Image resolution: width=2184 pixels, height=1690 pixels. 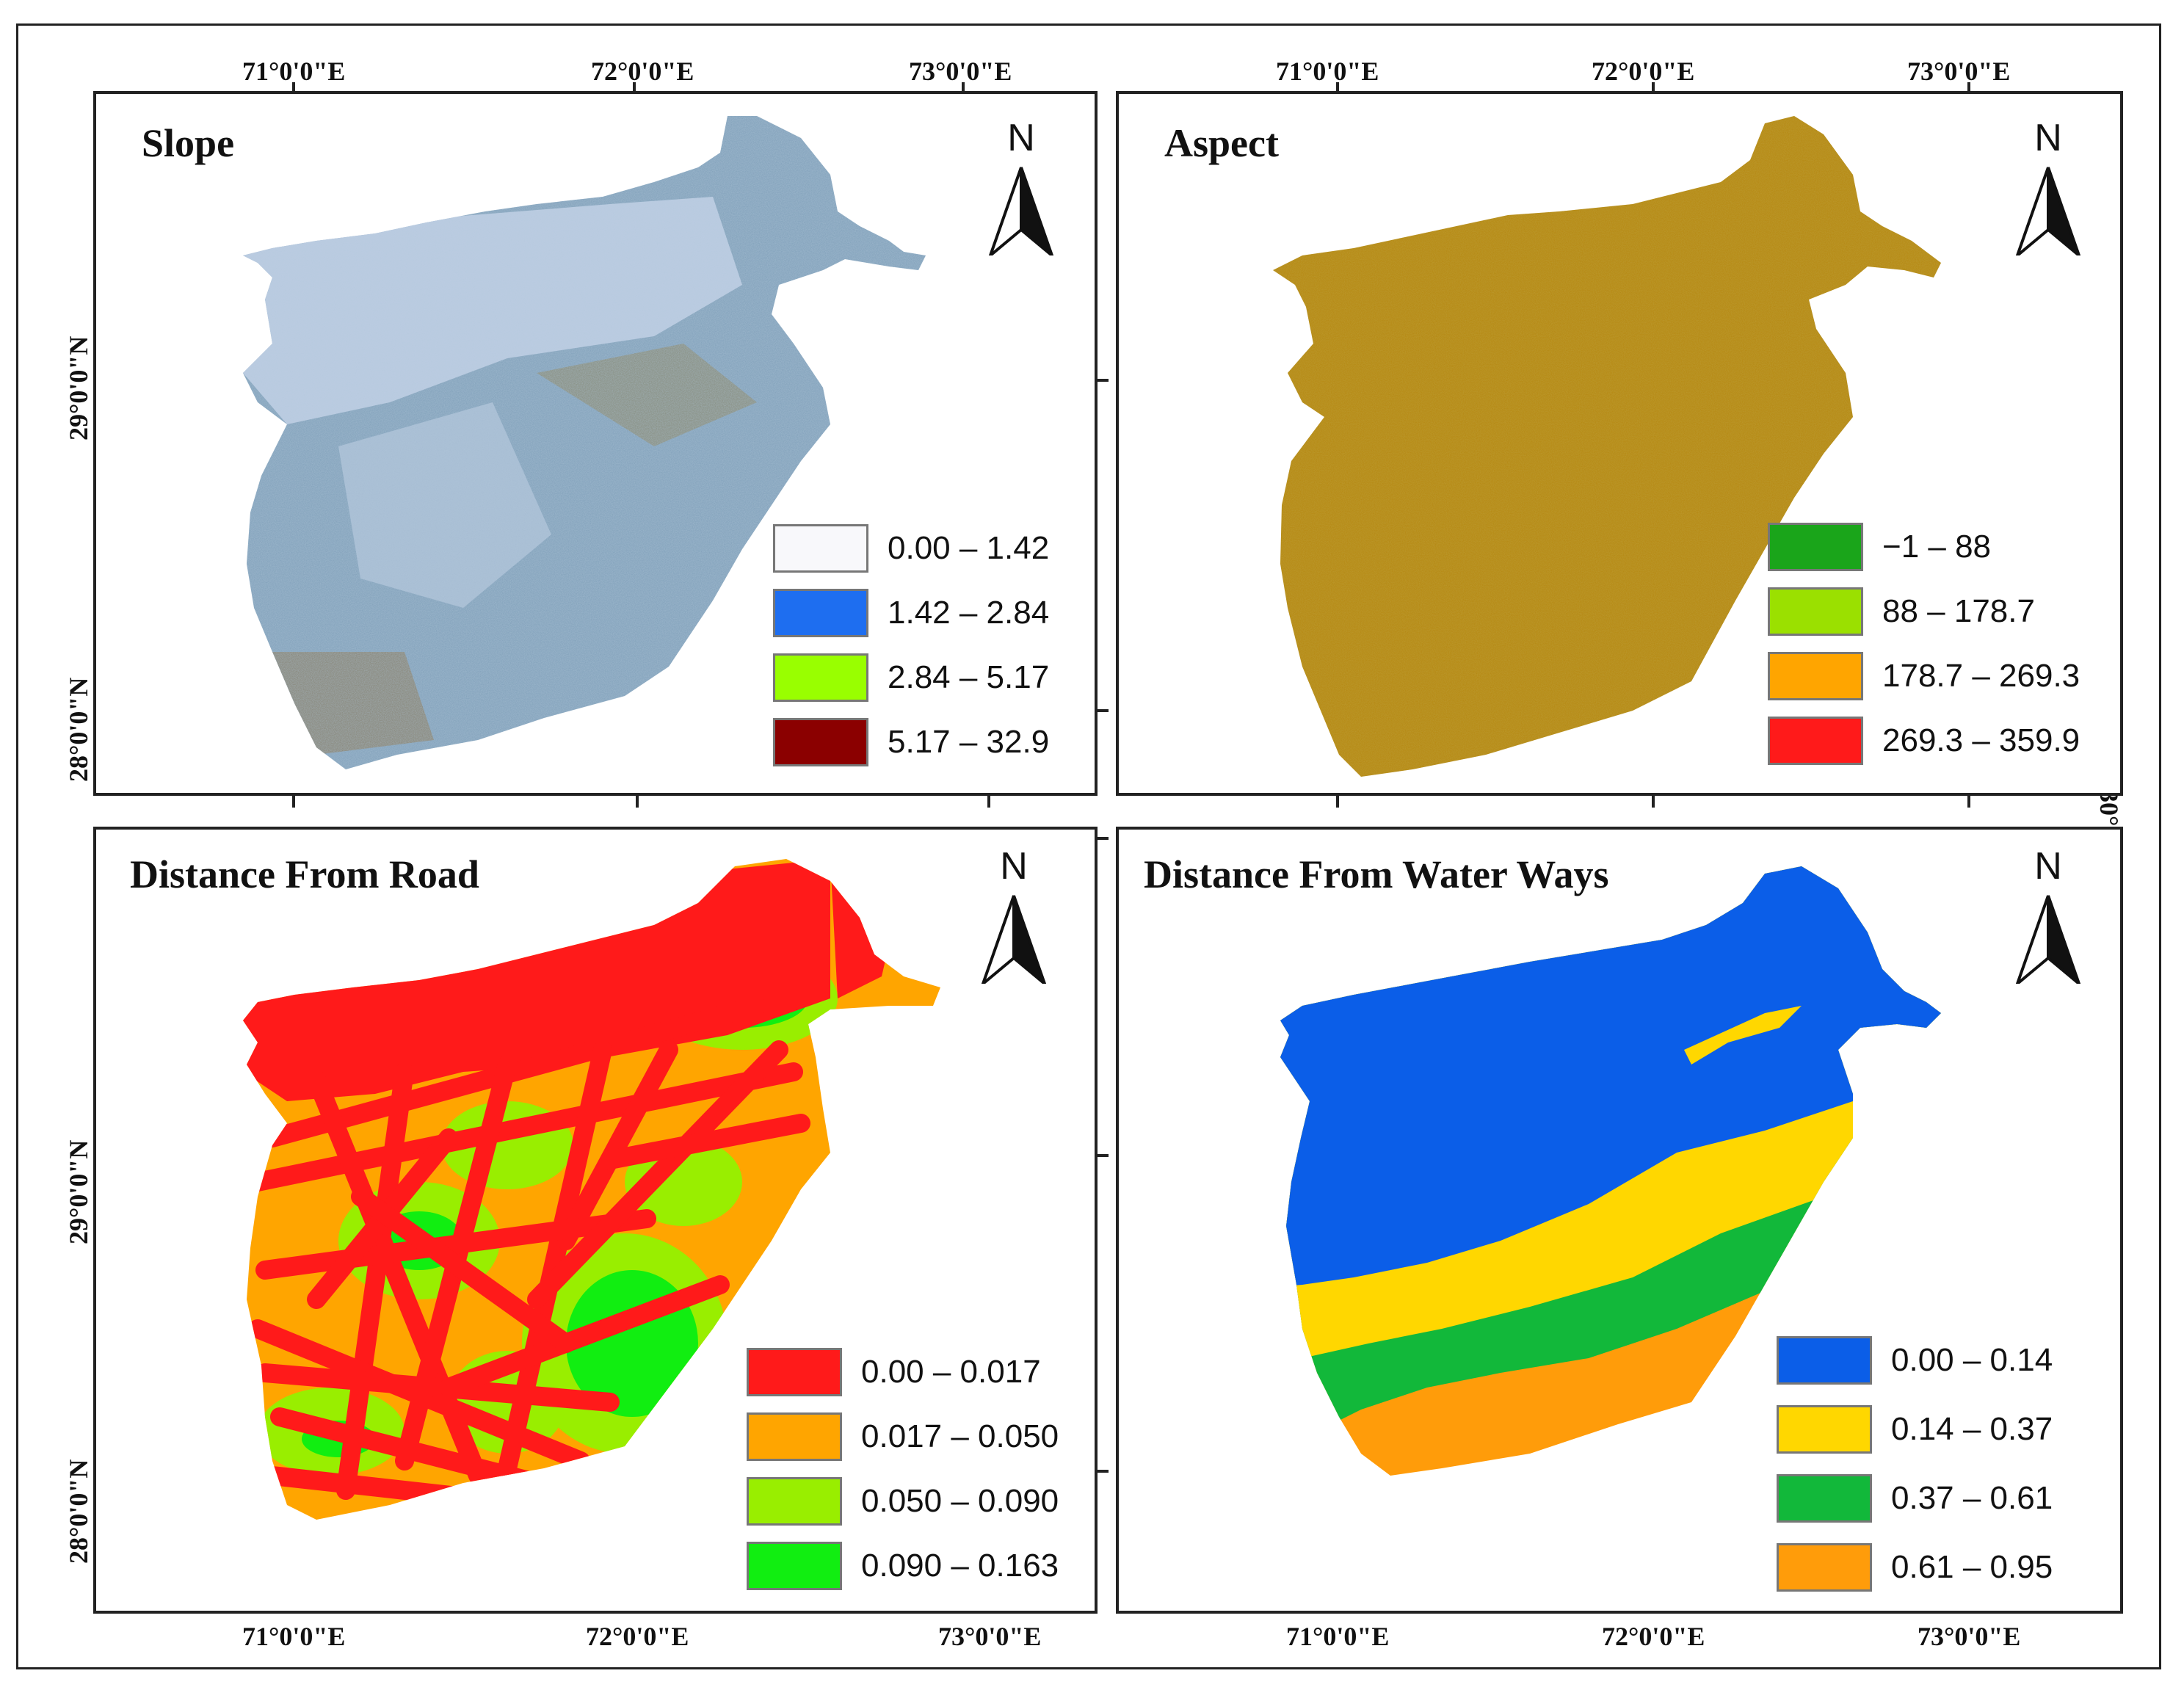 I want to click on legend-label: 0.37 – 0.61, so click(x=1972, y=1498).